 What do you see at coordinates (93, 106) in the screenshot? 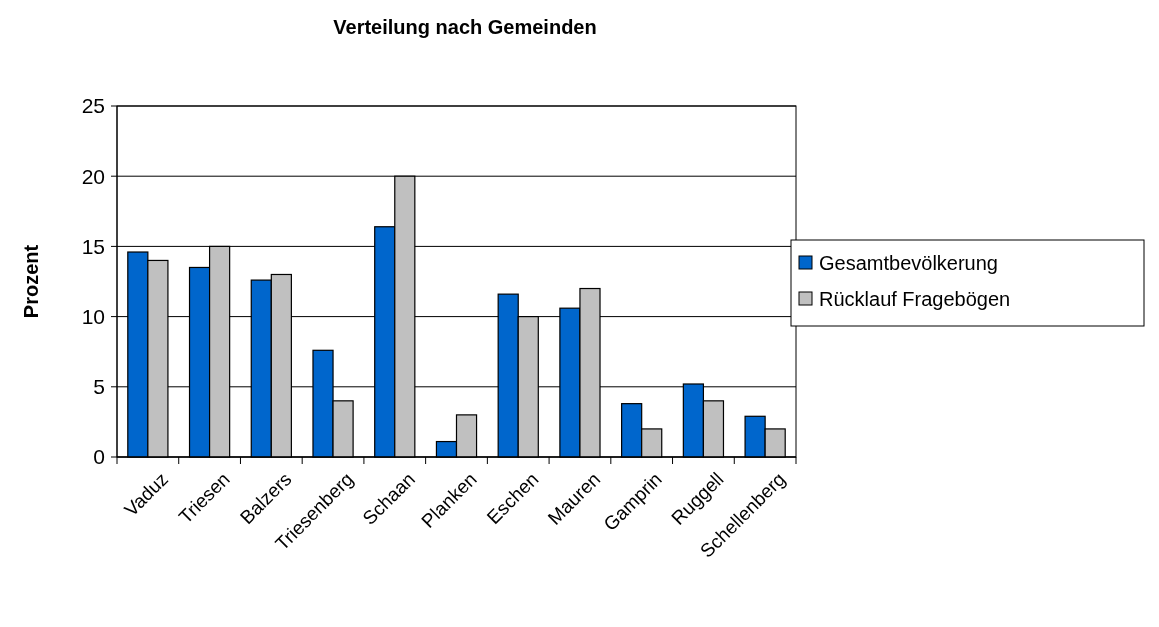
I see `y-tick-label: 25` at bounding box center [93, 106].